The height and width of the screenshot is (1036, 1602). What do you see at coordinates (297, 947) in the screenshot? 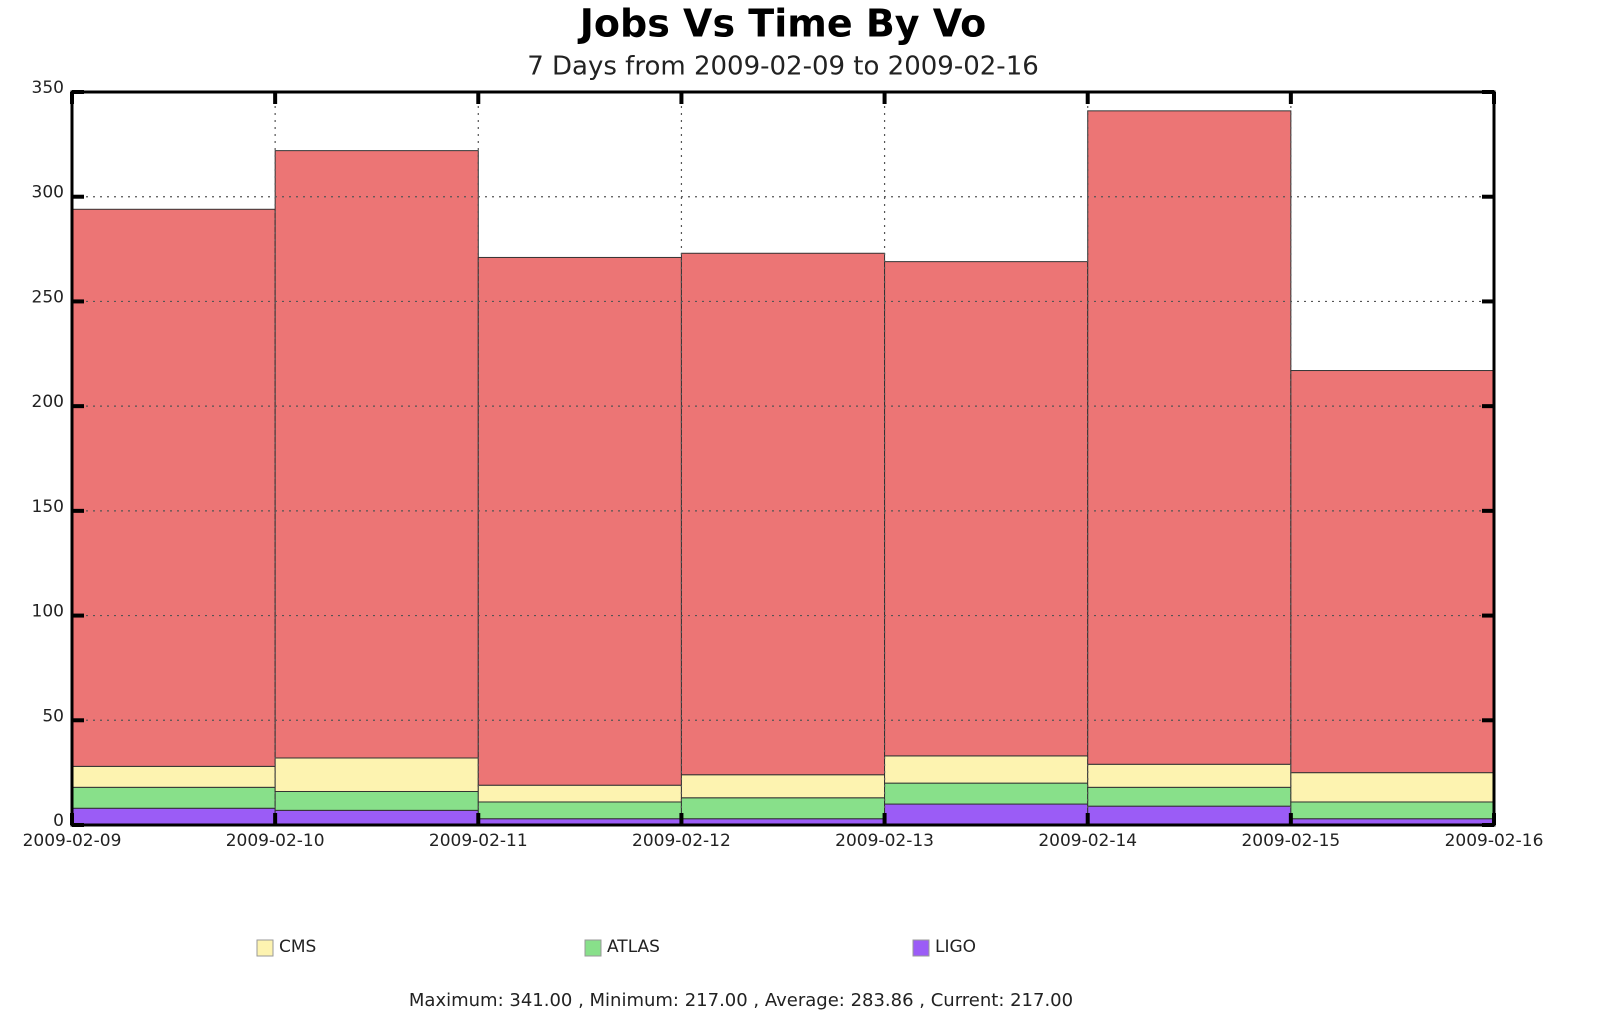
I see `legend-label: CMS` at bounding box center [297, 947].